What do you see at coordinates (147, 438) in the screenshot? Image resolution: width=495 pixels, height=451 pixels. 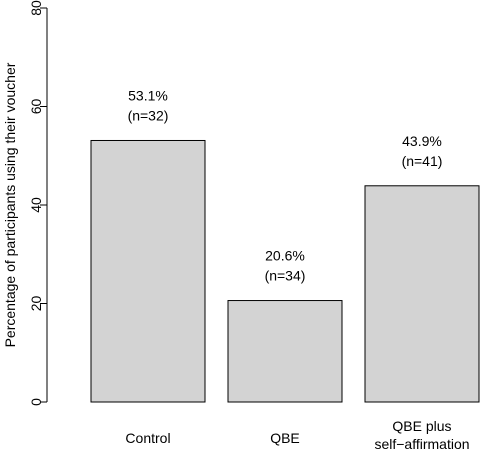 I see `category-label: Control` at bounding box center [147, 438].